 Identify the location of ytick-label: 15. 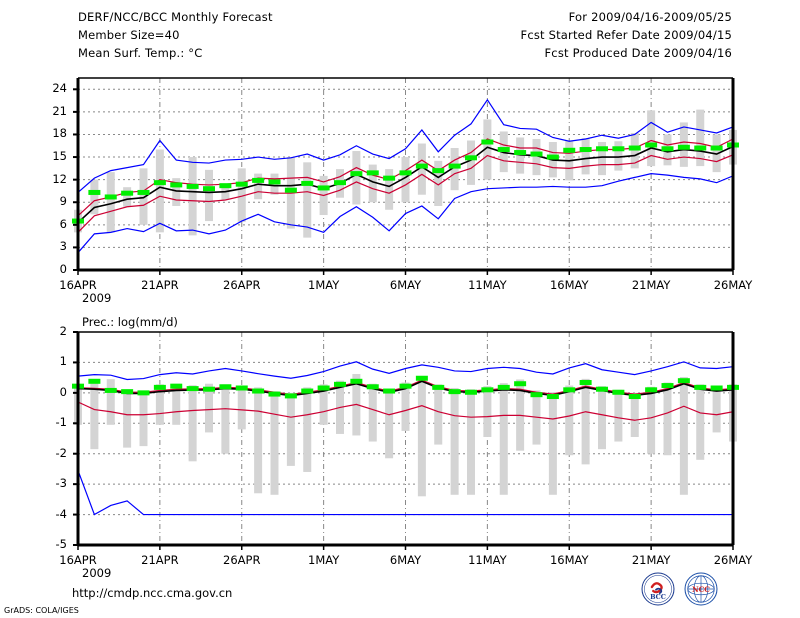
(59, 156).